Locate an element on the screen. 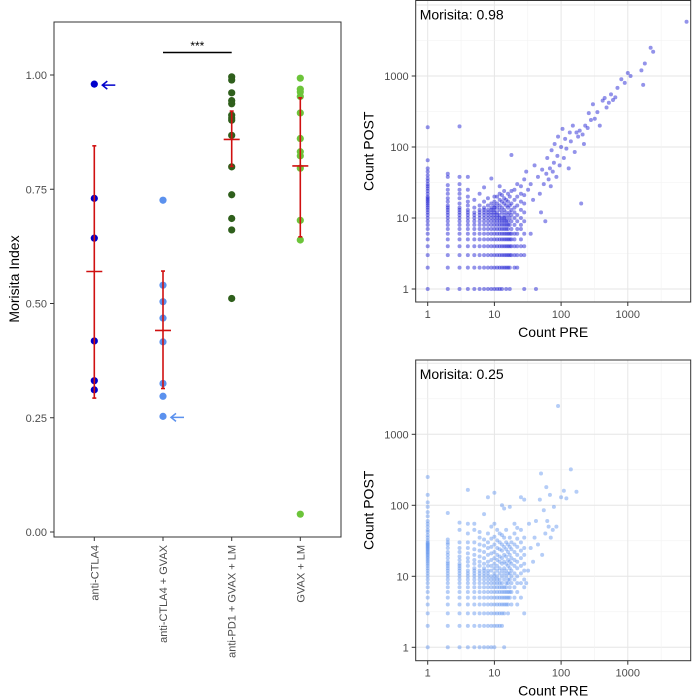 This screenshot has width=700, height=700. x-tick-label: 10 is located at coordinates (494, 315).